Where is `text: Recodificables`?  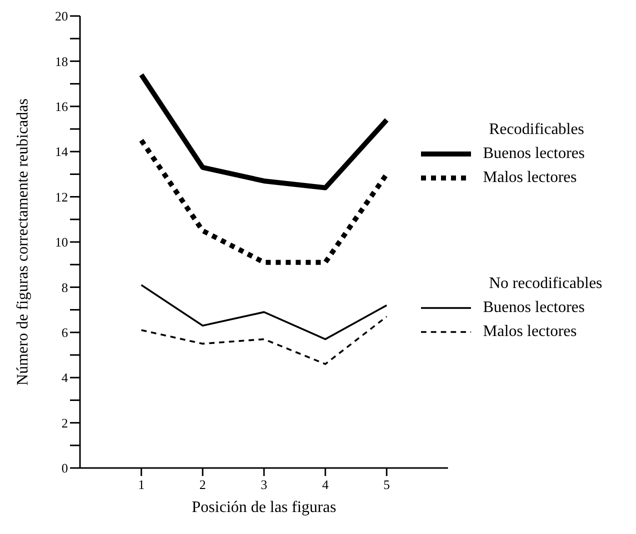
text: Recodificables is located at coordinates (537, 130).